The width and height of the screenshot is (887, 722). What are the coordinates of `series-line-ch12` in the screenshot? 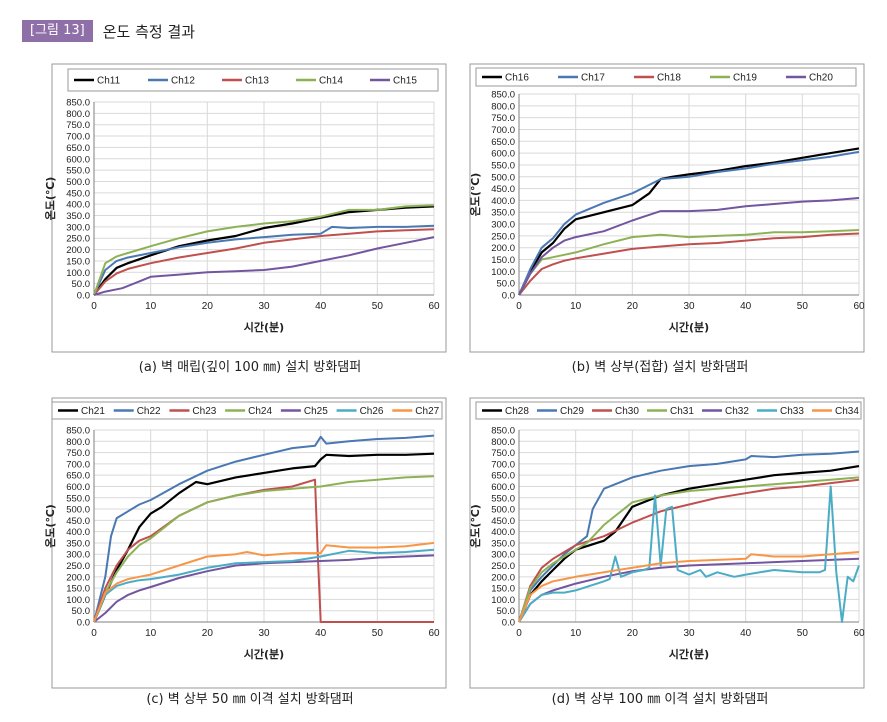 It's located at (264, 260).